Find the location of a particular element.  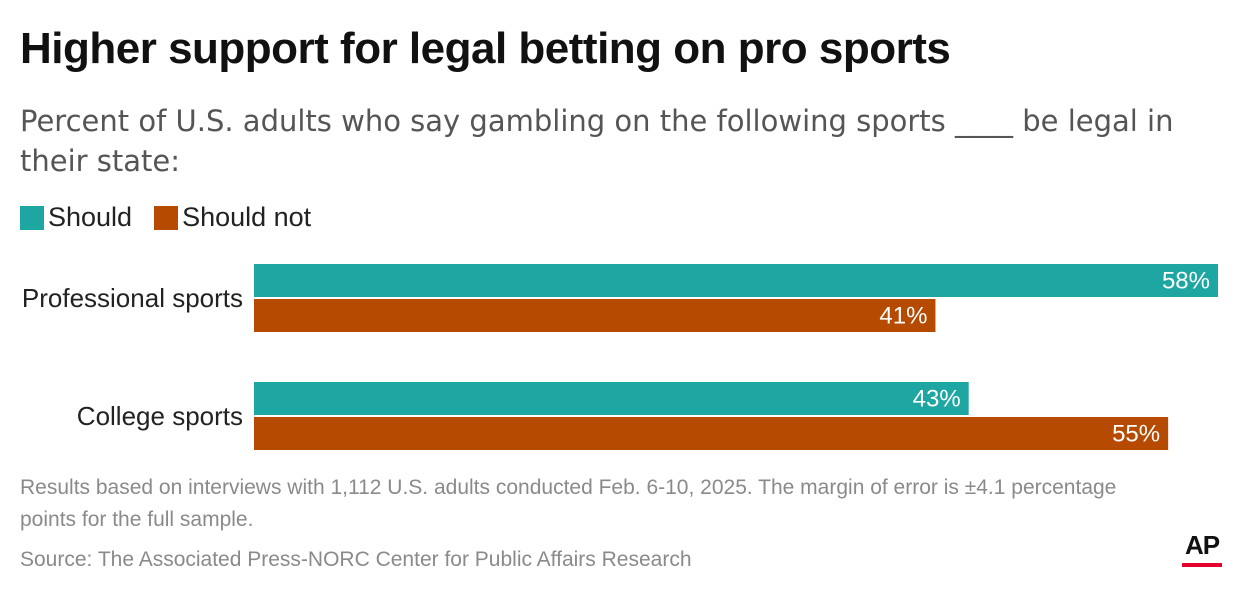

legend-item-should: Should is located at coordinates (76, 217).